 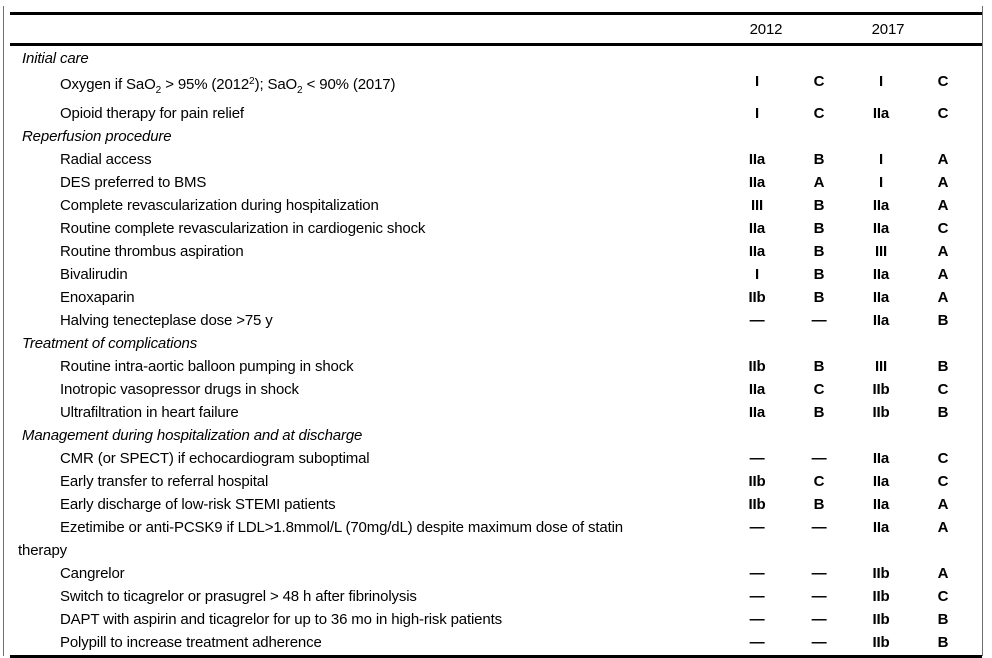 I want to click on row-label-fragment: > 95% (2012, so click(x=205, y=84).